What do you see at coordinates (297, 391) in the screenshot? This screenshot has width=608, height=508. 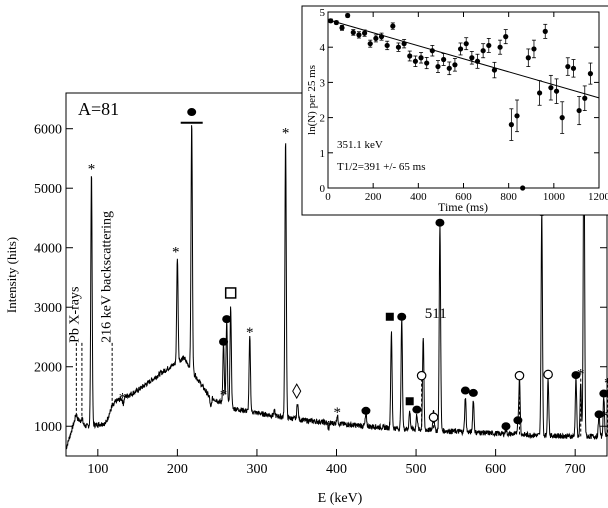 I see `diamond-marker` at bounding box center [297, 391].